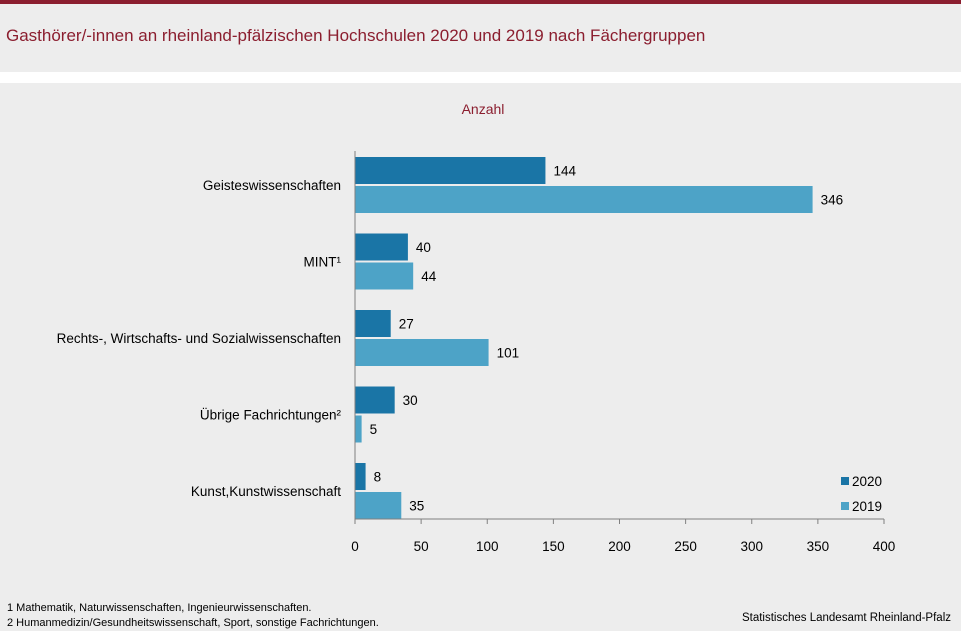 The width and height of the screenshot is (961, 631). What do you see at coordinates (416, 506) in the screenshot?
I see `data-label: 35` at bounding box center [416, 506].